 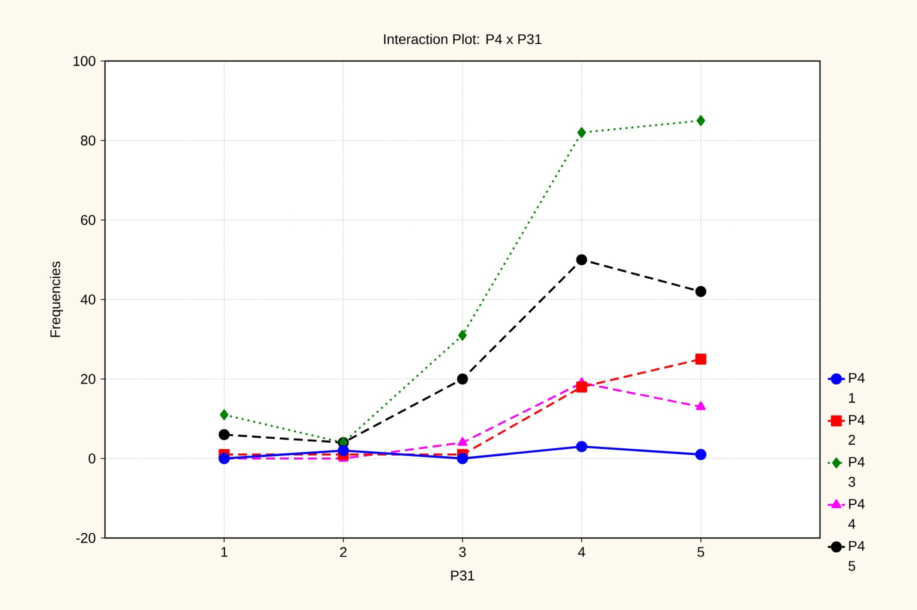 What do you see at coordinates (85, 61) in the screenshot?
I see `y-tick-label: 100` at bounding box center [85, 61].